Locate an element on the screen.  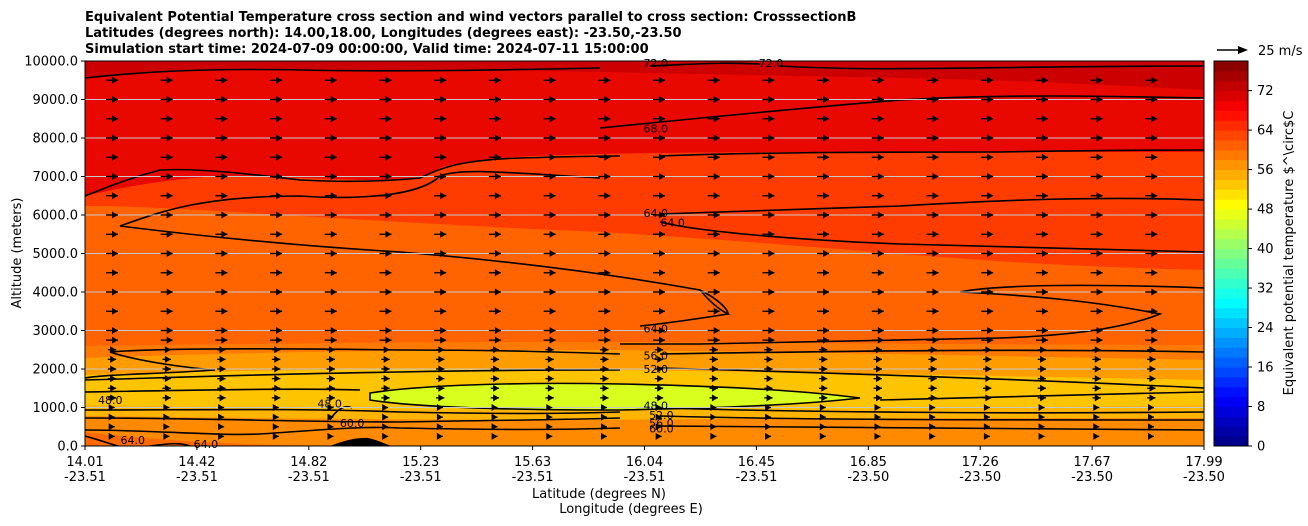
y-tick-label-6: 6000.0 is located at coordinates (56, 216).